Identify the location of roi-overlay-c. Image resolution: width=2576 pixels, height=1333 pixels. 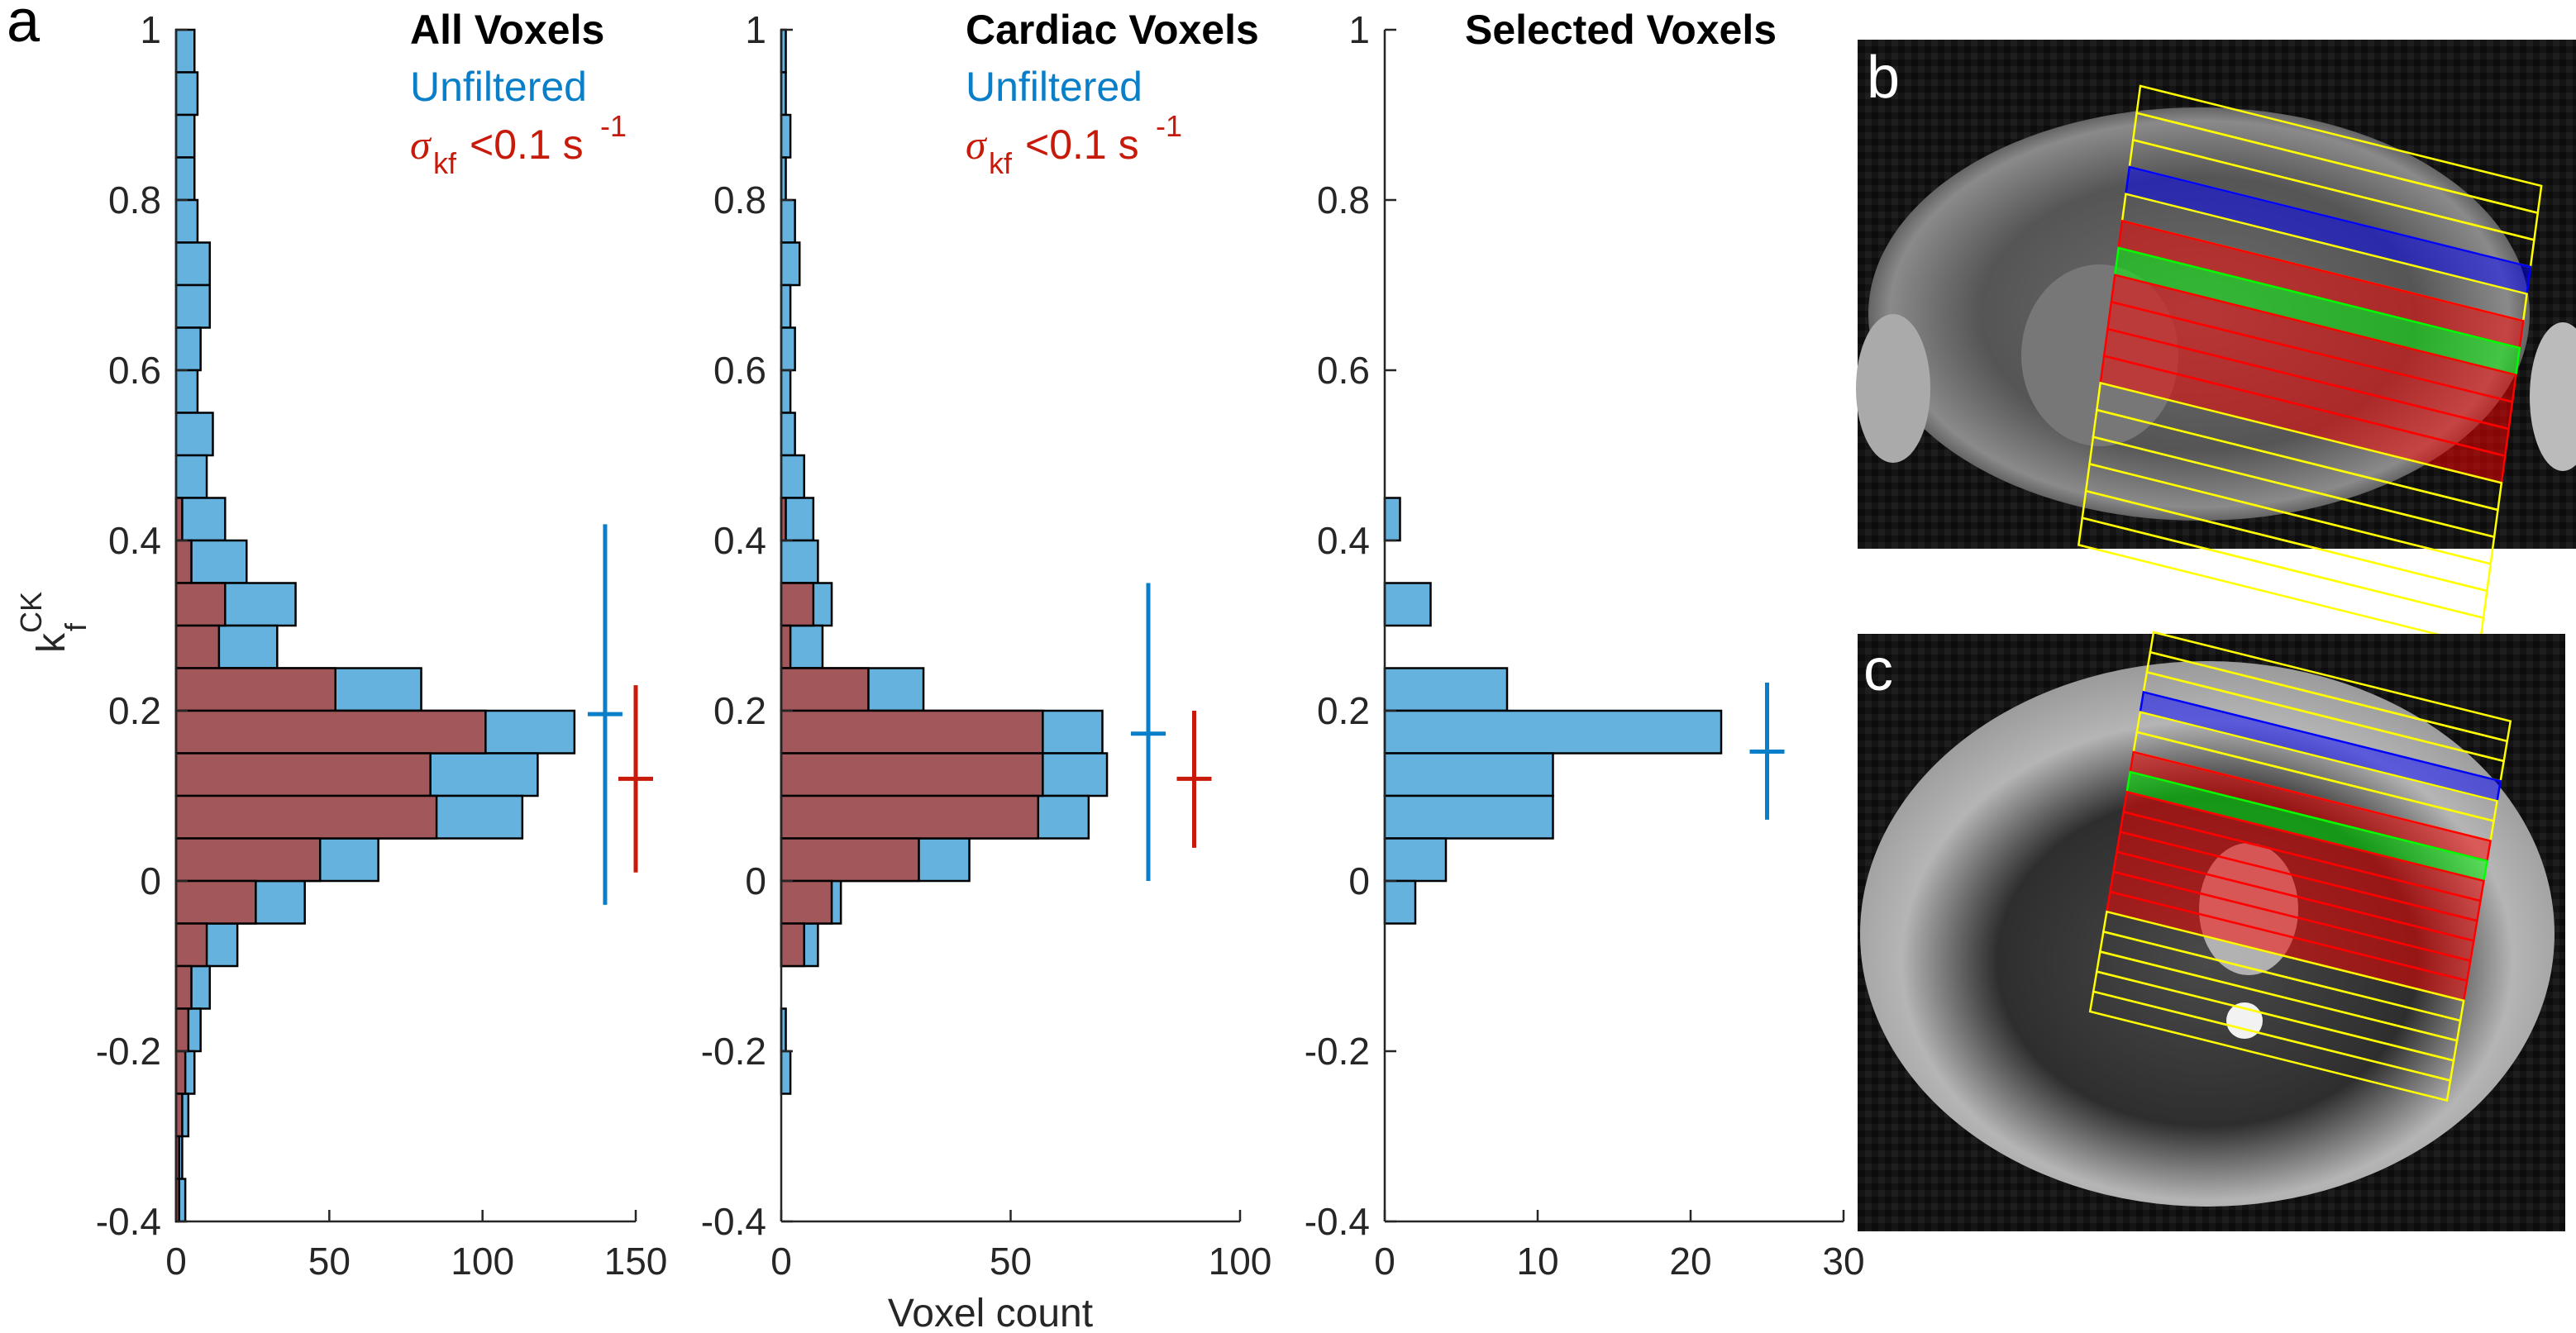
(2300, 866).